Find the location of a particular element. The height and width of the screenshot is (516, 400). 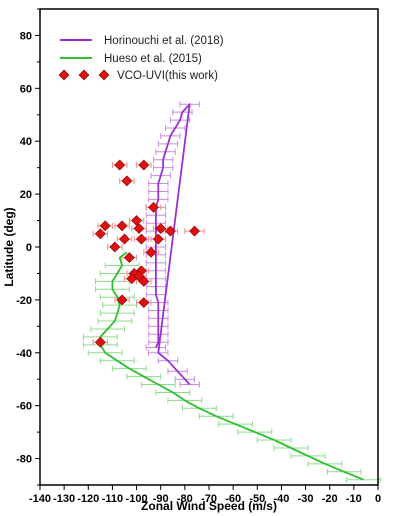

x-tick-label: -60 is located at coordinates (233, 499).